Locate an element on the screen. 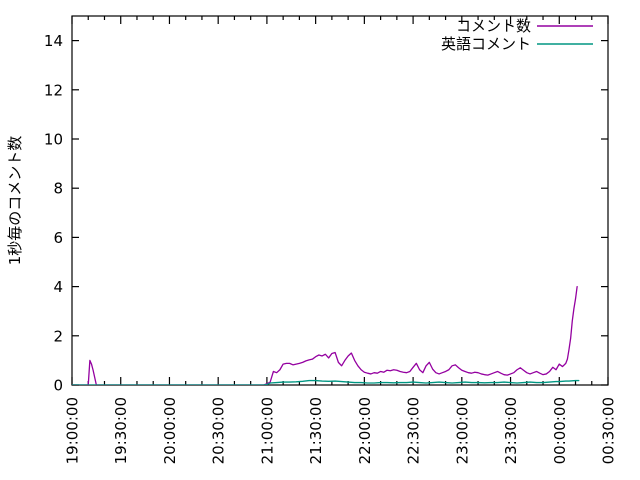 This screenshot has height=480, width=640. x-tick-label: 20:00:00 is located at coordinates (170, 430).